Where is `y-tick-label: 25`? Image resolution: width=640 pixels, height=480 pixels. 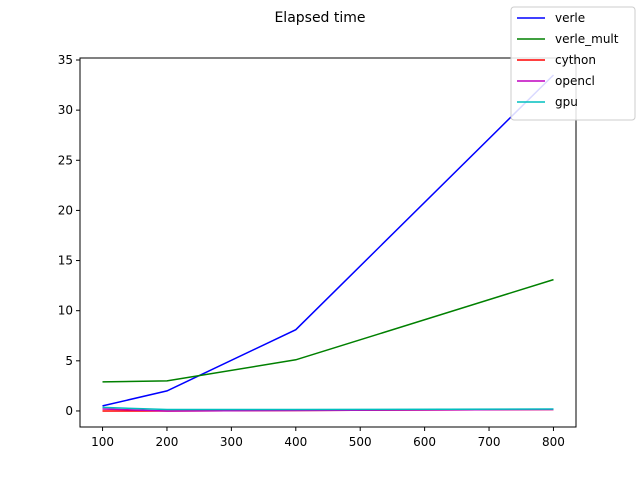
y-tick-label: 25 is located at coordinates (65, 160).